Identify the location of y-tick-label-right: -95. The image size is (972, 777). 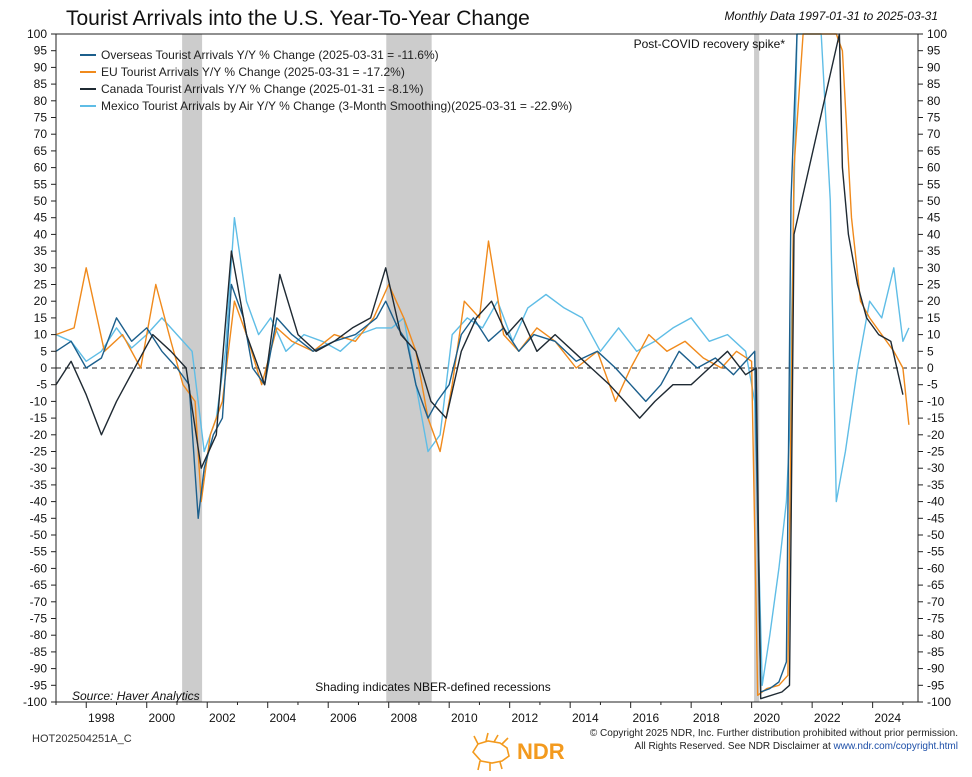
(936, 685).